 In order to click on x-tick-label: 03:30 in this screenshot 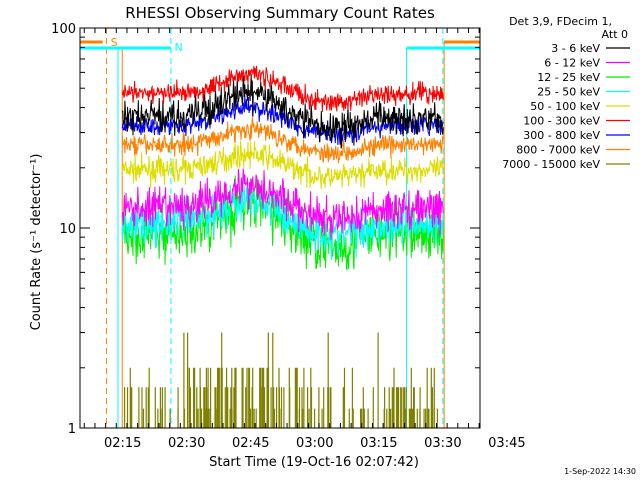, I will do `click(442, 443)`.